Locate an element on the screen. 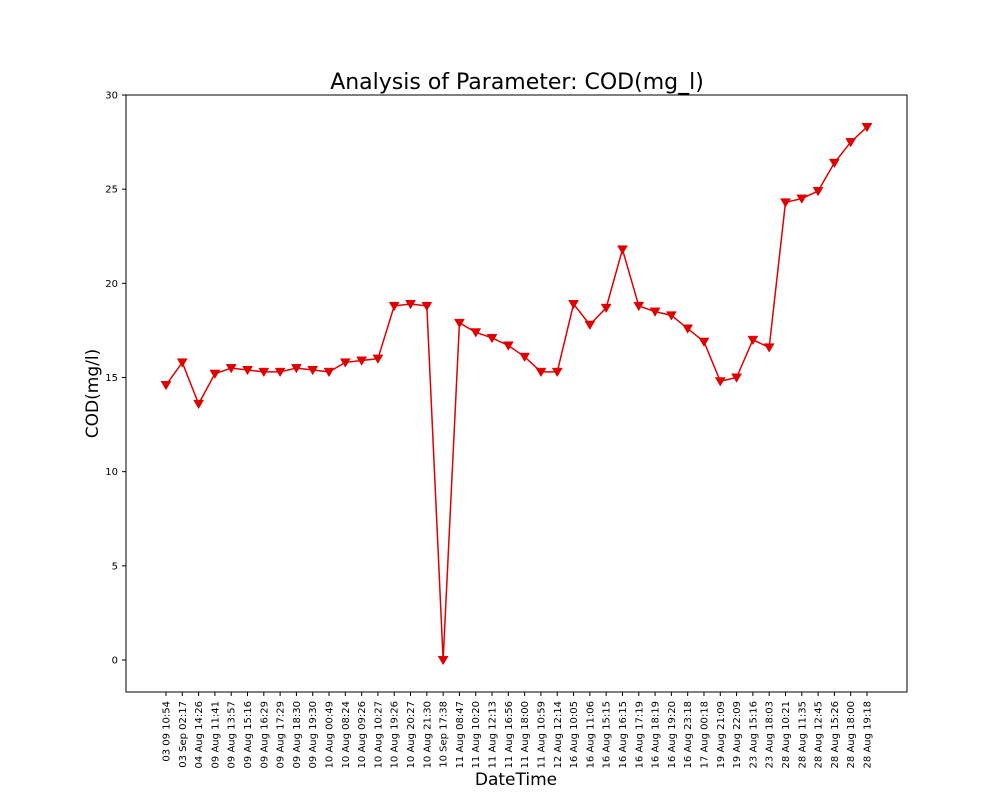 The width and height of the screenshot is (1008, 792). x-tick-label: 10 Aug 10:27 is located at coordinates (378, 734).